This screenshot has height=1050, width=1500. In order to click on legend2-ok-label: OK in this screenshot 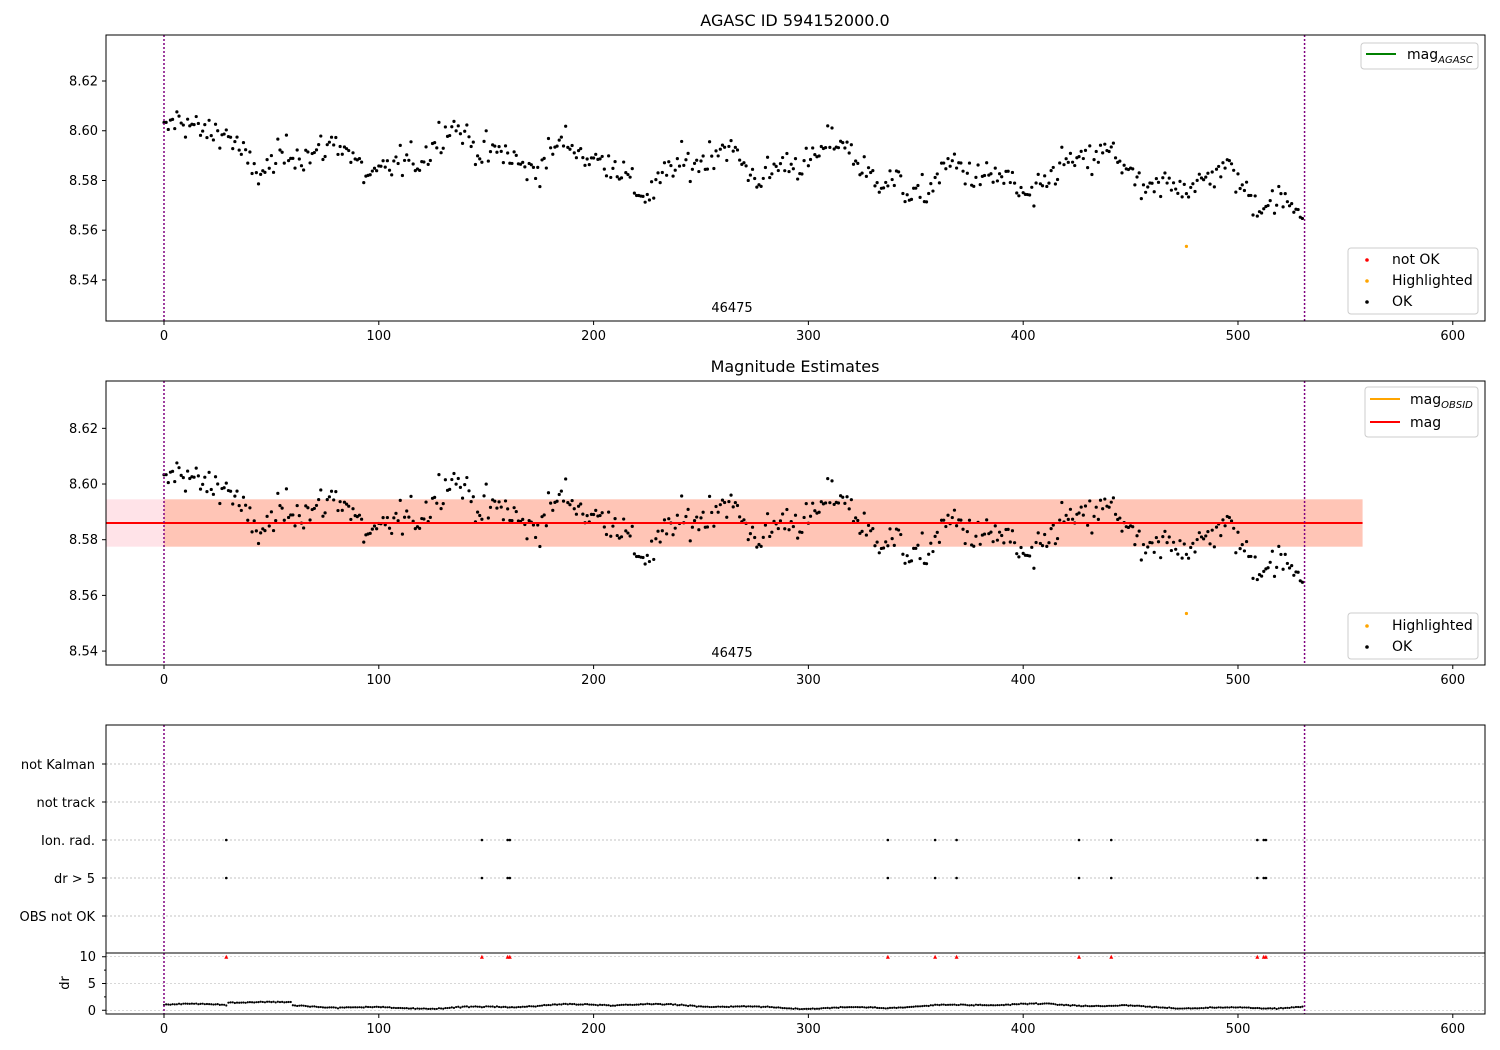, I will do `click(1402, 647)`.